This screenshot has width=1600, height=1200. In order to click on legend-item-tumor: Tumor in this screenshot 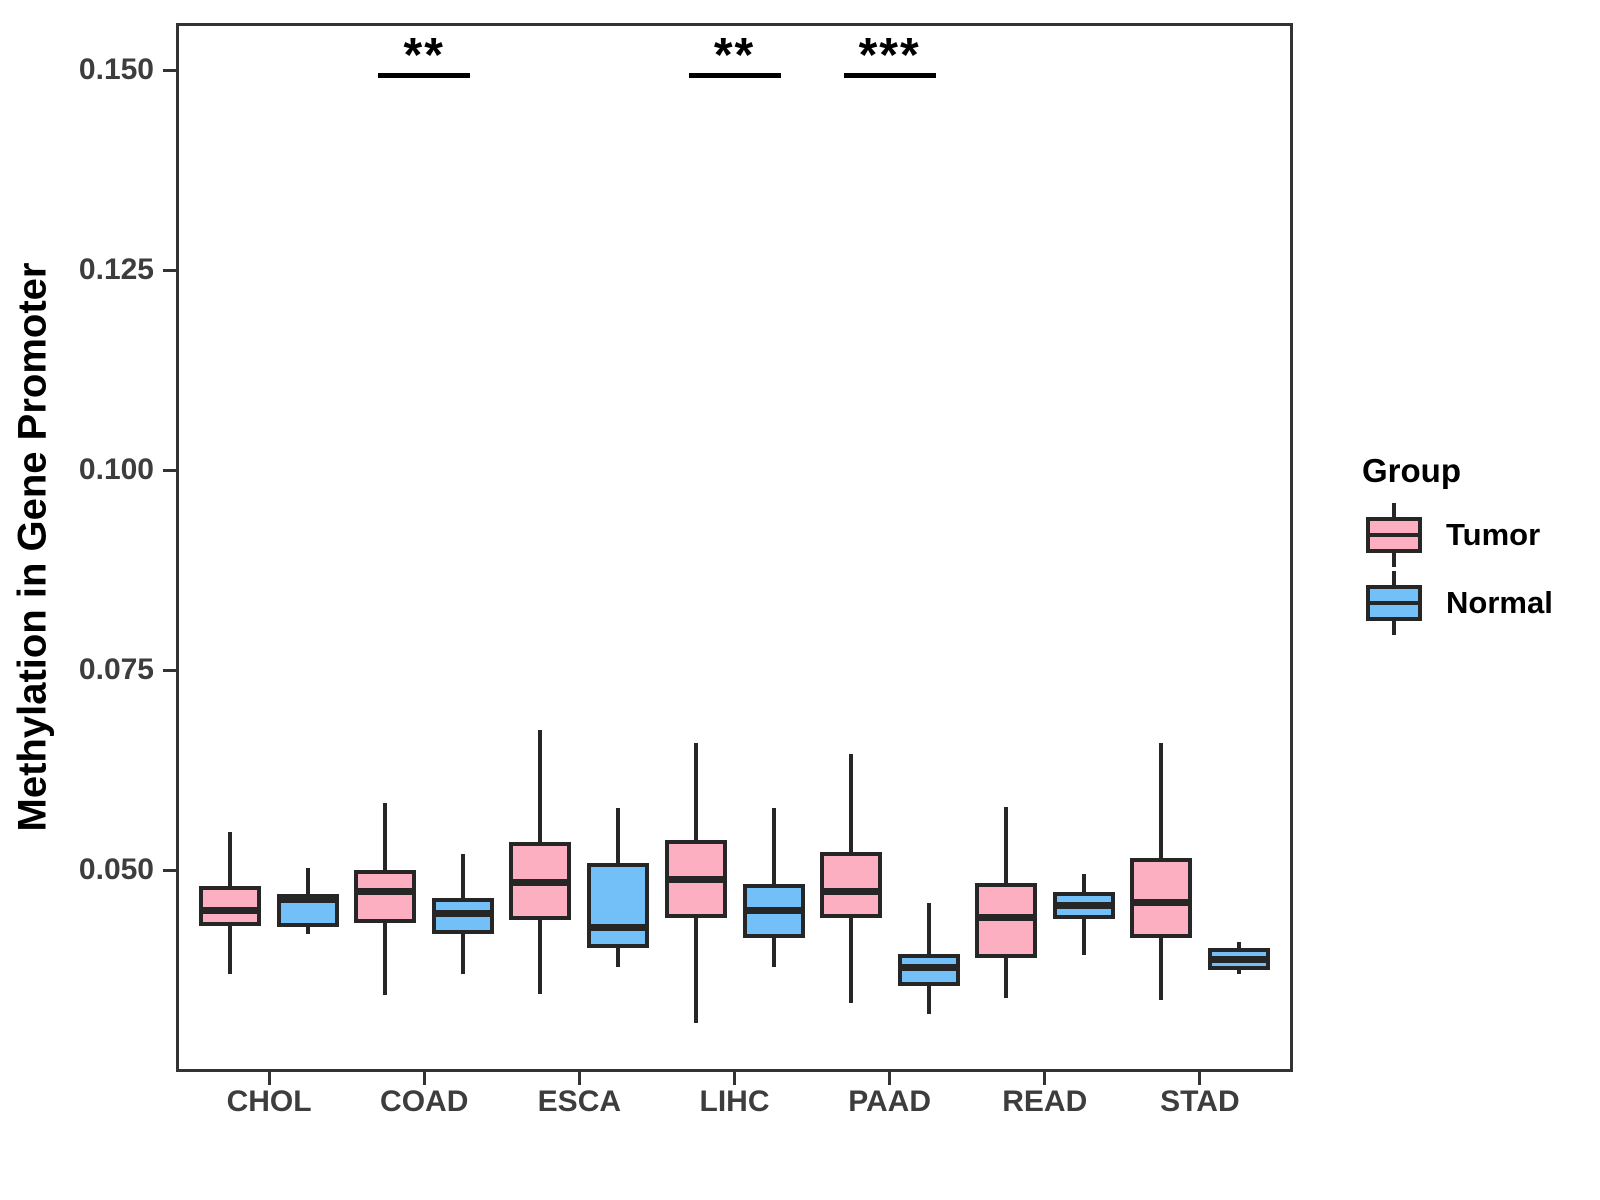, I will do `click(1476, 535)`.